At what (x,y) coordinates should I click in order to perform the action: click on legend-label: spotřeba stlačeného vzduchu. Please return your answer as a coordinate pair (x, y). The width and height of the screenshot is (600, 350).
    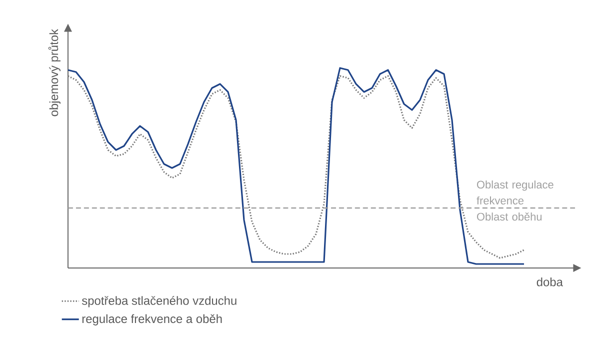
    Looking at the image, I should click on (159, 302).